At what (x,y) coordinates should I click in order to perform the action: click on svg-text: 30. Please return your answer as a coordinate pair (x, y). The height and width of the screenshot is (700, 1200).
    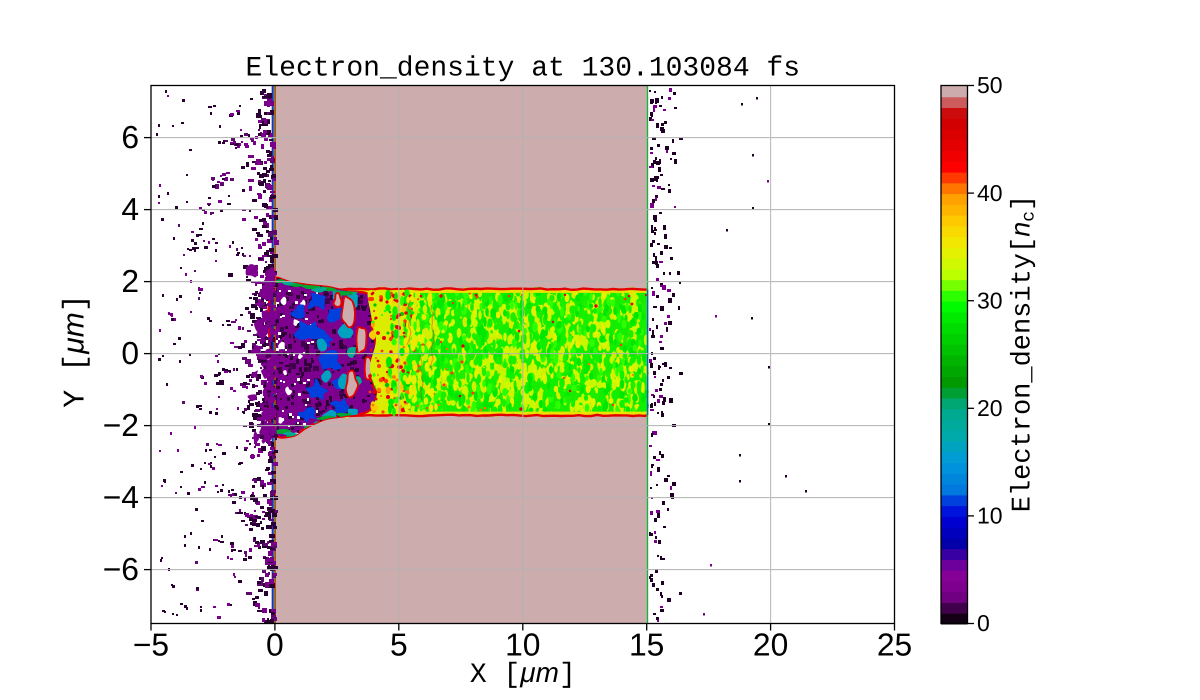
    Looking at the image, I should click on (990, 300).